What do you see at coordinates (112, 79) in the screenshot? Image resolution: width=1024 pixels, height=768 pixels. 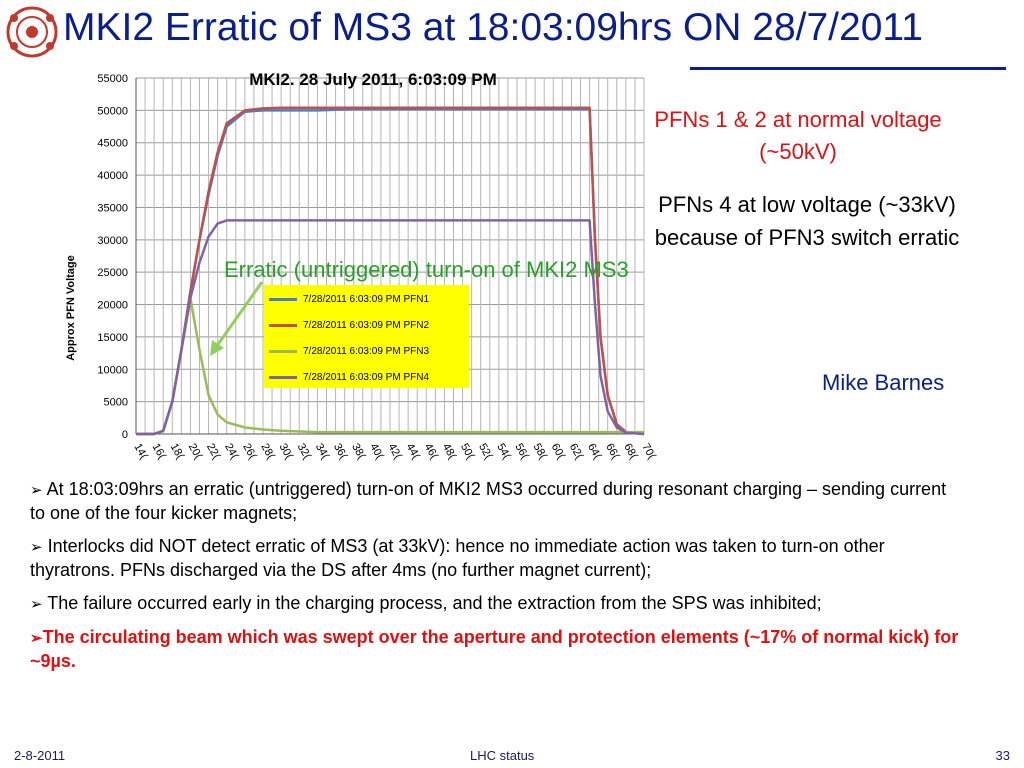 I see `y-tick-label: 55000` at bounding box center [112, 79].